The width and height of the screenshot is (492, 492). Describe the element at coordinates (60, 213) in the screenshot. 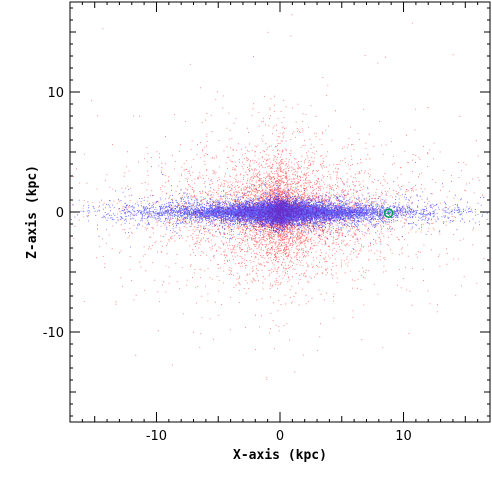

I see `y-tick-label: 0` at that location.